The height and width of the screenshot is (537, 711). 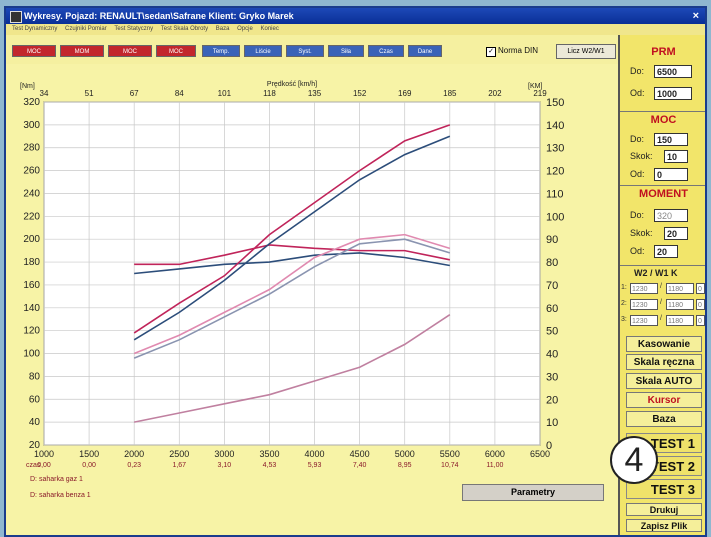 What do you see at coordinates (494, 465) in the screenshot?
I see `time-value: 11,00` at bounding box center [494, 465].